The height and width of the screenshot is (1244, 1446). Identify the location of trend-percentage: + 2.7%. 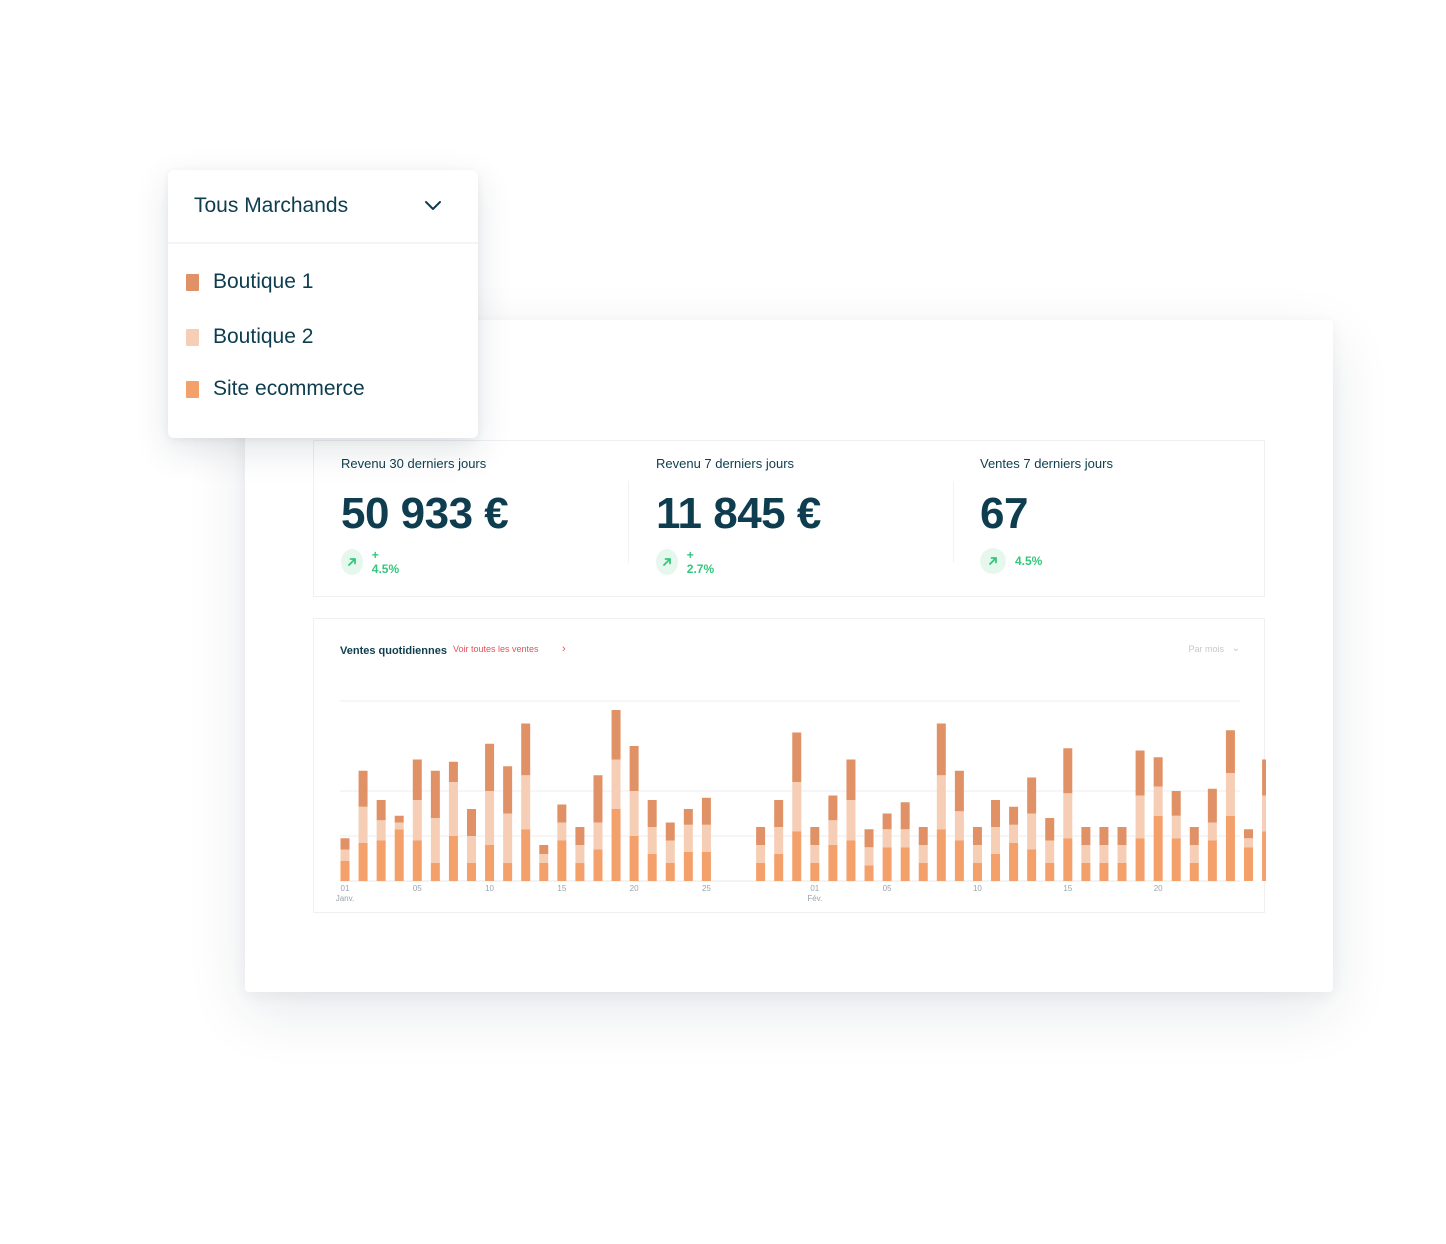
(700, 562).